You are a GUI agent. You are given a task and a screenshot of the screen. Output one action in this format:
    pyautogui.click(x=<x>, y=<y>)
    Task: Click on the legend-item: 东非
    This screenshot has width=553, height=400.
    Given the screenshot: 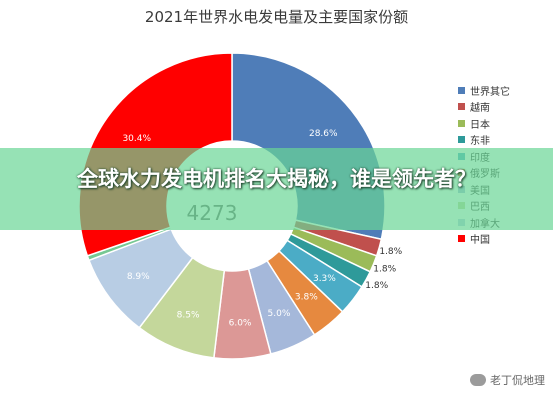 What is the action you would take?
    pyautogui.click(x=503, y=140)
    